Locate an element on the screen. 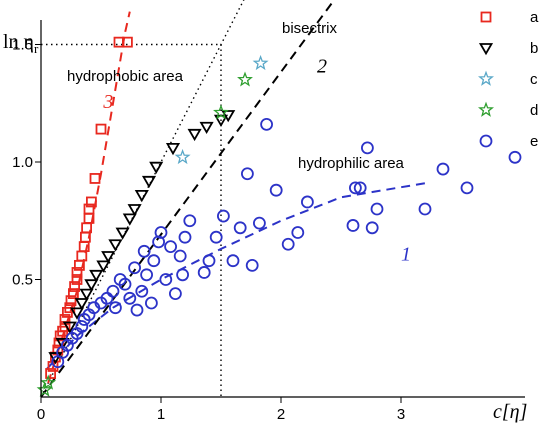 The height and width of the screenshot is (436, 550). curve-label-3: 3 is located at coordinates (107, 102).